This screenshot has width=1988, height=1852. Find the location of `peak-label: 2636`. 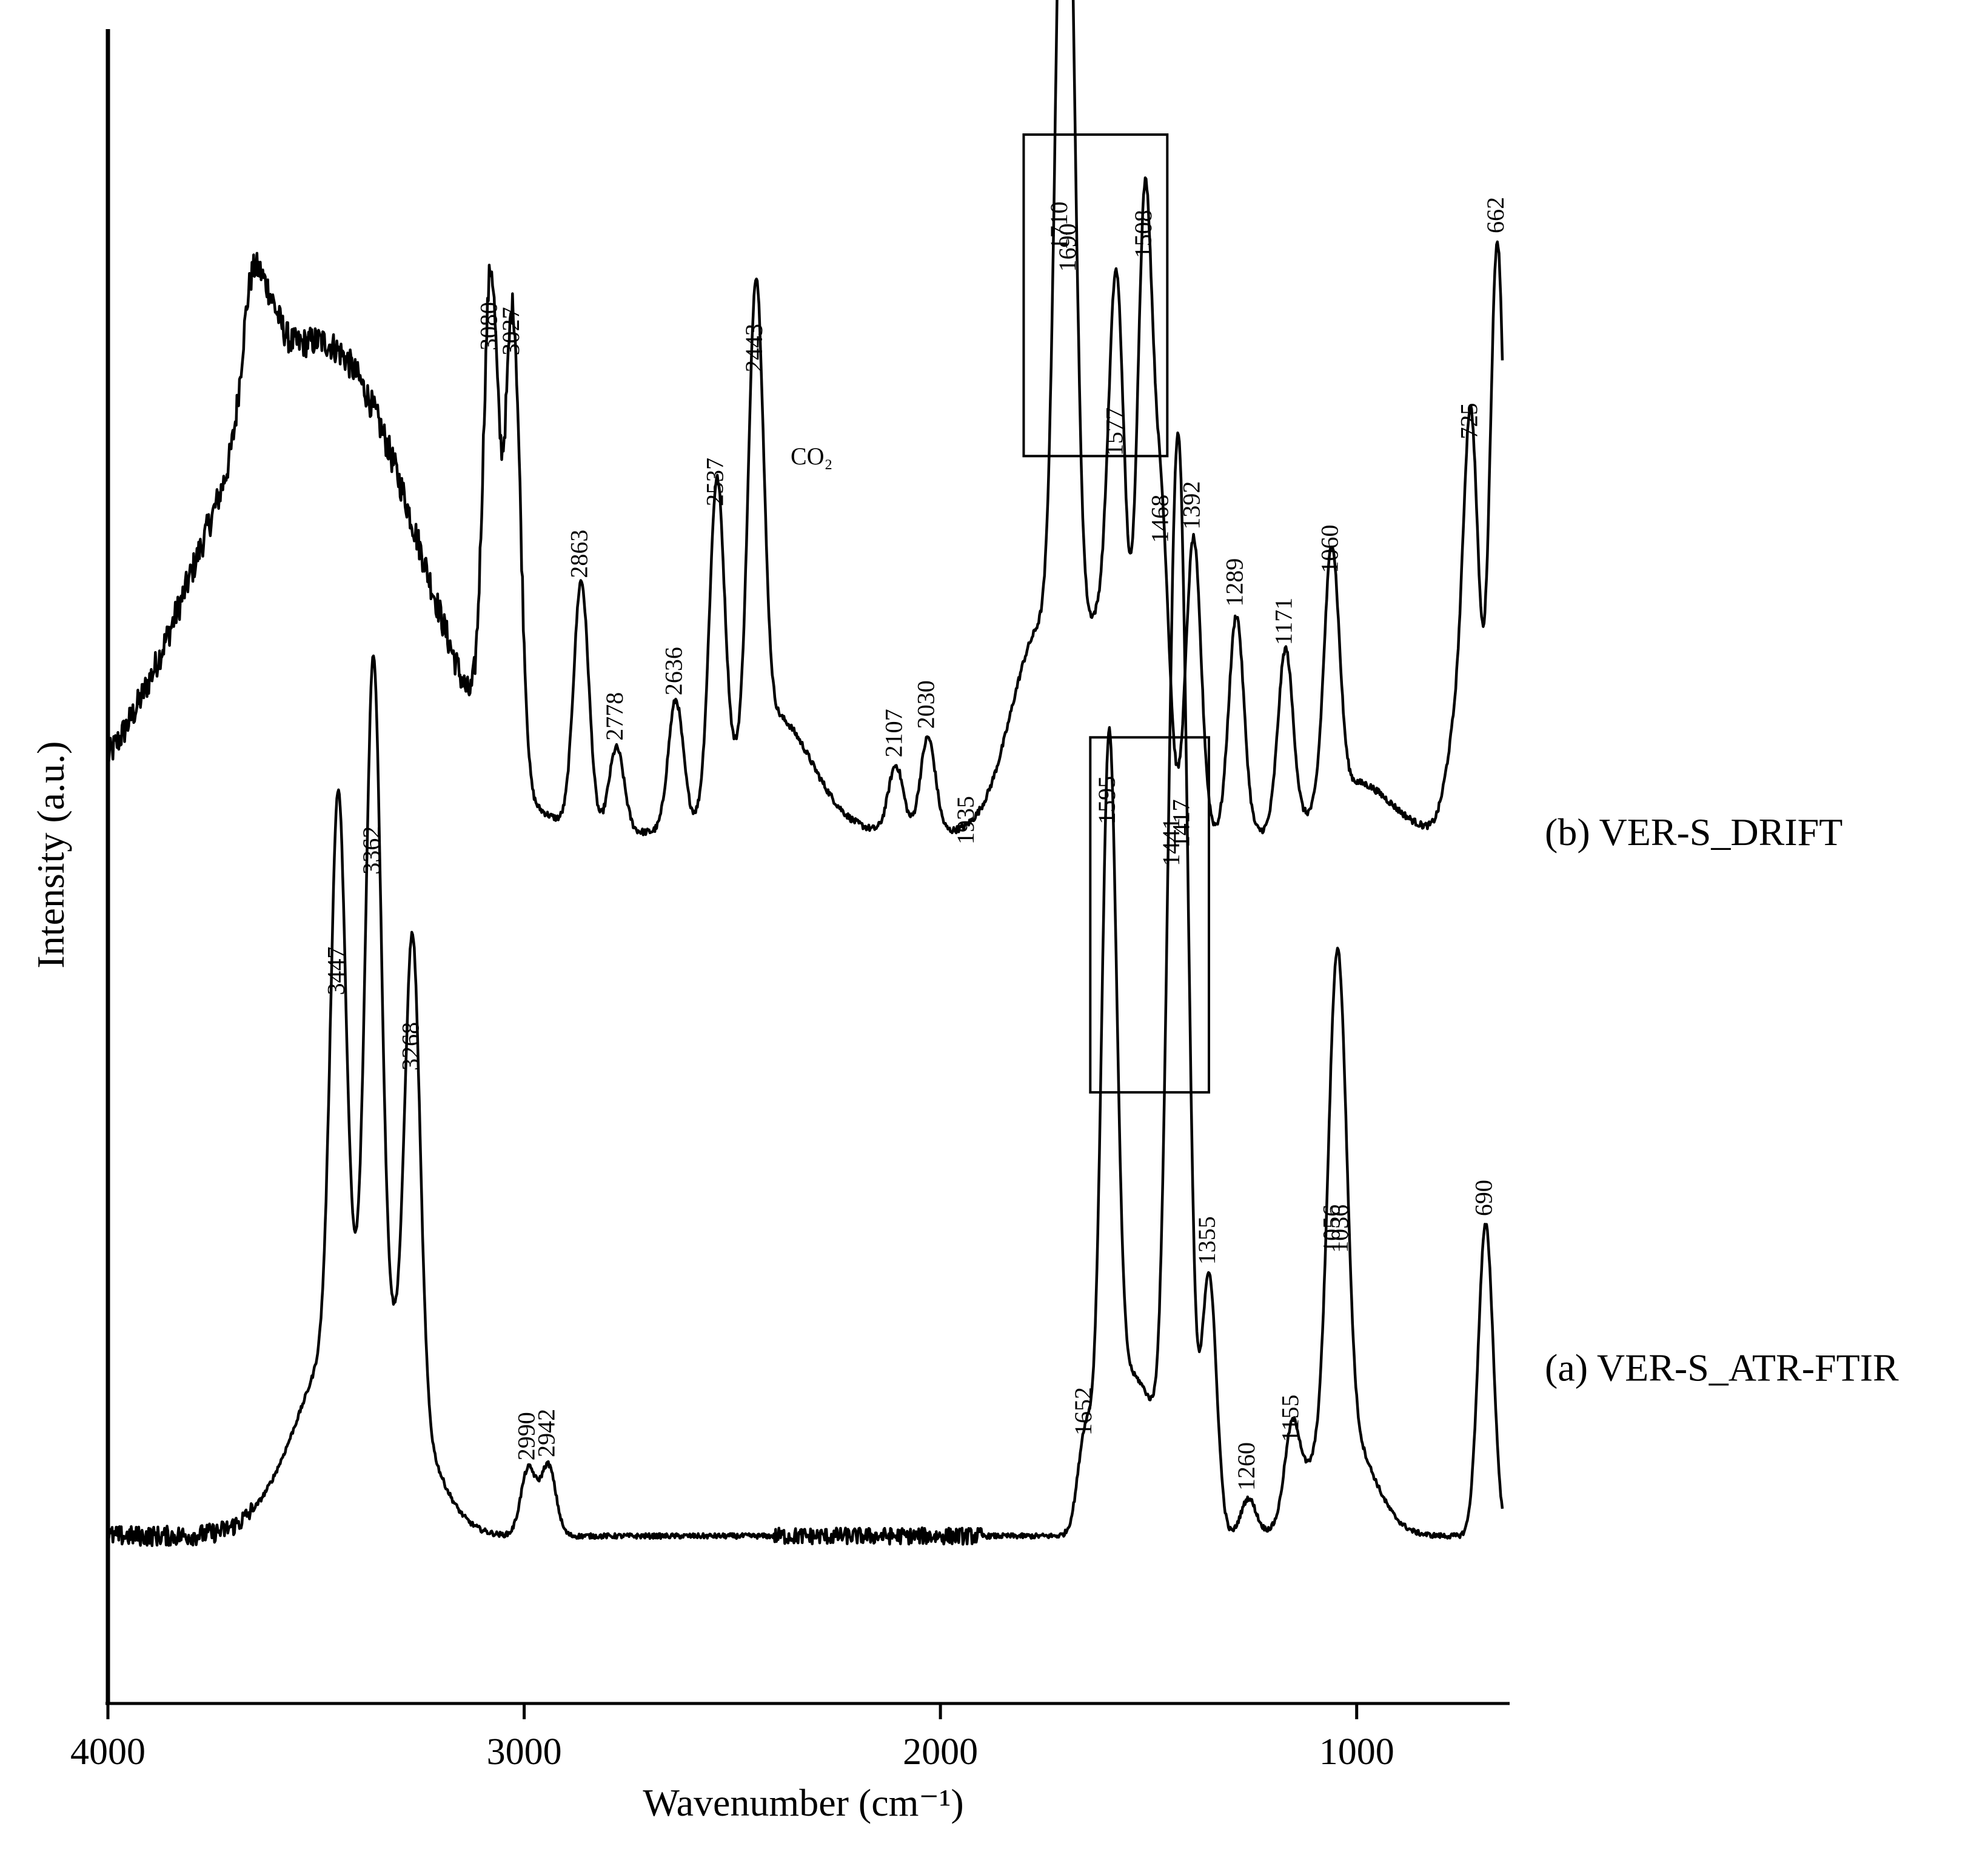

peak-label: 2636 is located at coordinates (673, 671).